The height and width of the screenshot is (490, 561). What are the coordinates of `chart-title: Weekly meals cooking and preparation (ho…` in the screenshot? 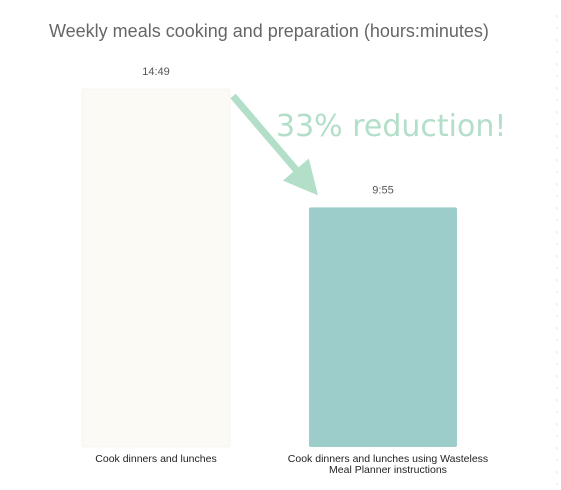 It's located at (269, 31).